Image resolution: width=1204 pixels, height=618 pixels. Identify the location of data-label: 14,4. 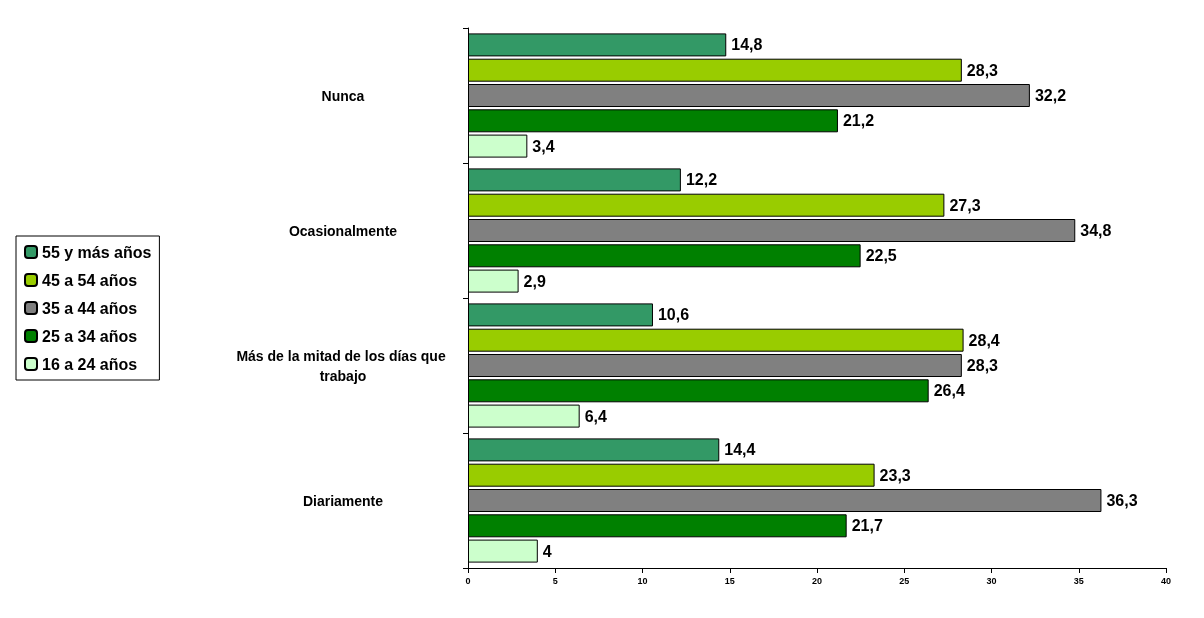
(740, 450).